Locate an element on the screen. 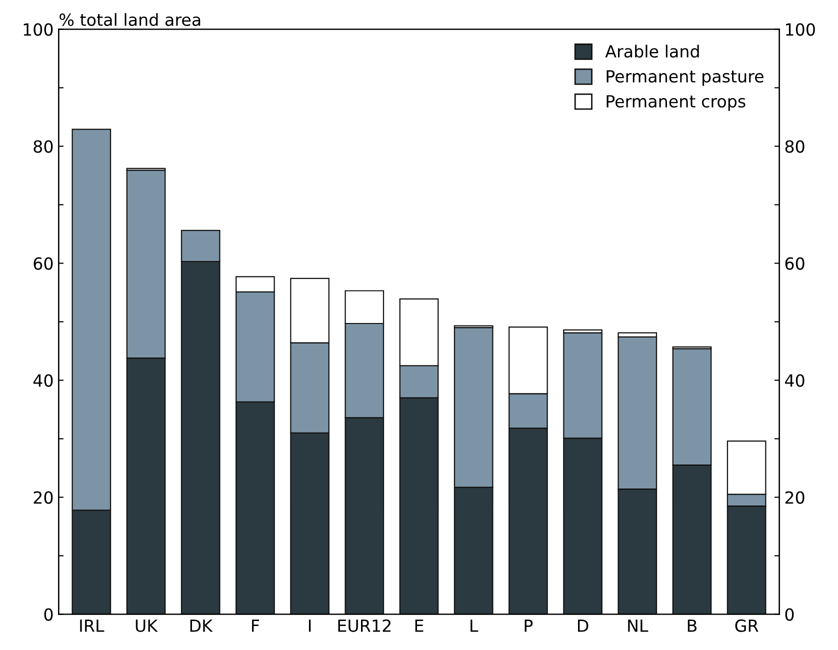 The height and width of the screenshot is (650, 838). x-tick-label: L is located at coordinates (474, 626).